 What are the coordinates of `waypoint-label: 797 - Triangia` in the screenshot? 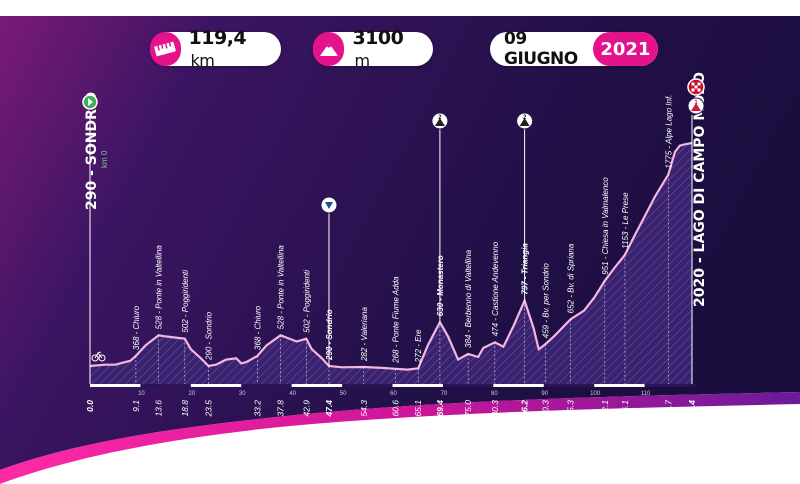 It's located at (525, 269).